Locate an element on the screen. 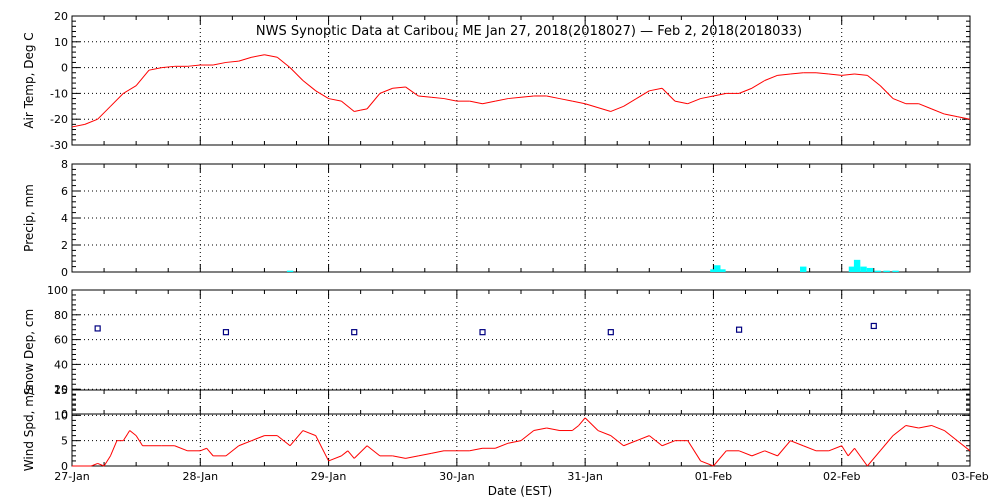  y-tick-label: 100 is located at coordinates (57, 290).